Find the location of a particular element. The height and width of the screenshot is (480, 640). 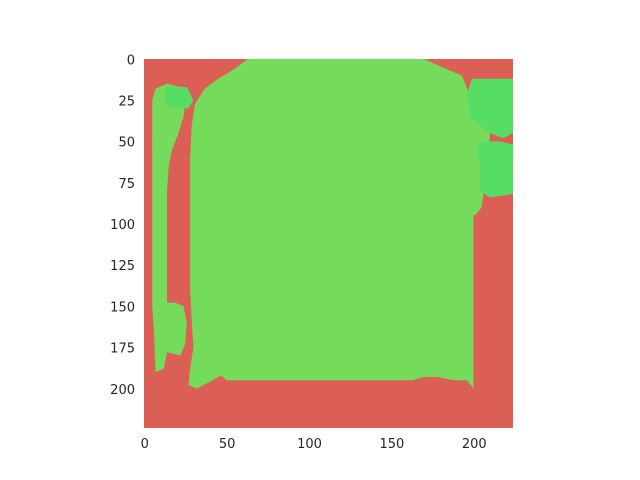

x-tick-label-0: 0 is located at coordinates (145, 444).